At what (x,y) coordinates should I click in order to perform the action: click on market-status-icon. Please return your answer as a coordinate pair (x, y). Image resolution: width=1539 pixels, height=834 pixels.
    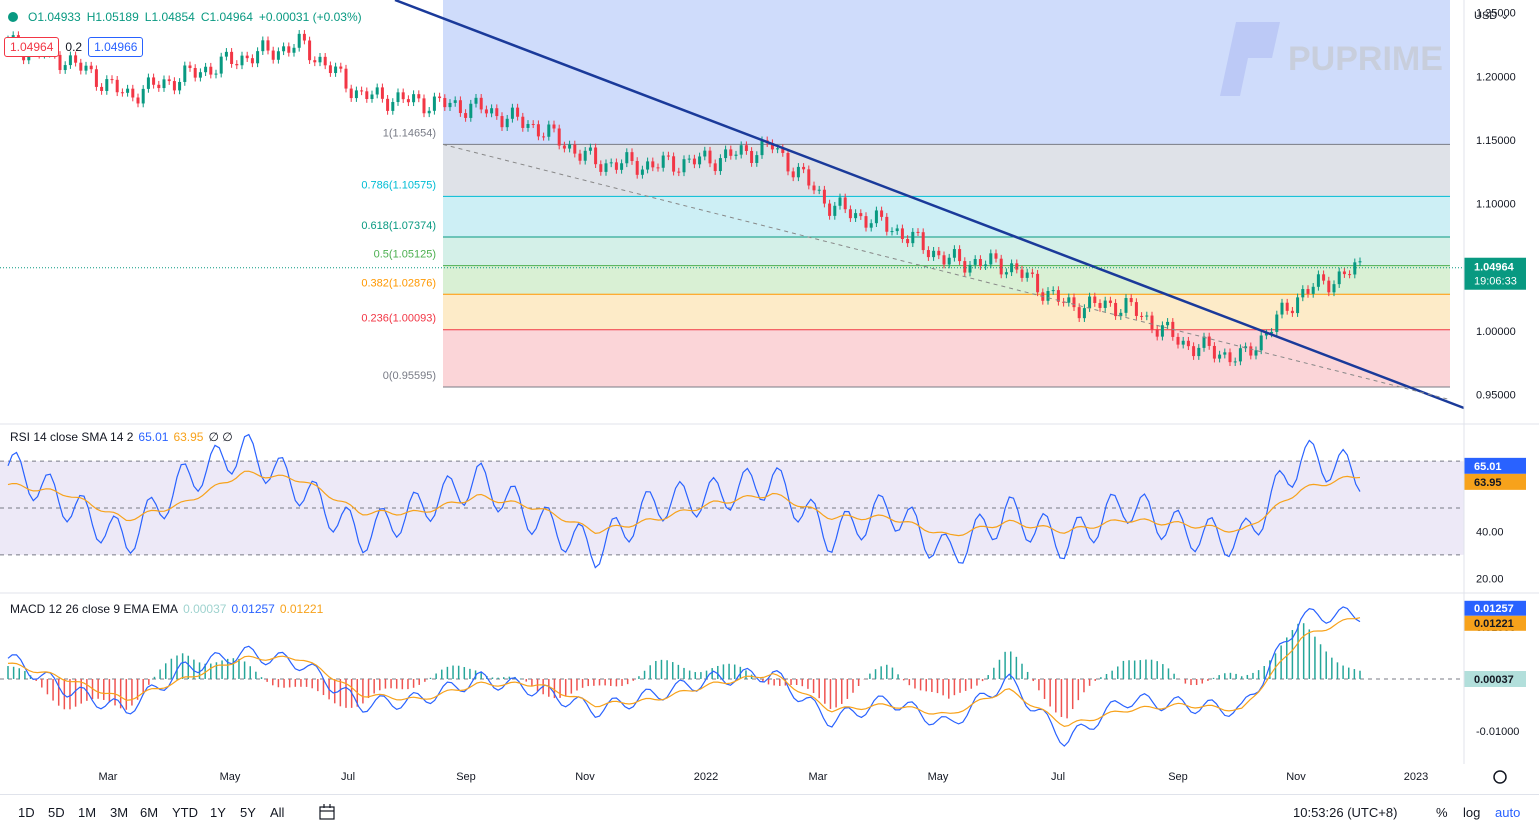
    Looking at the image, I should click on (13, 17).